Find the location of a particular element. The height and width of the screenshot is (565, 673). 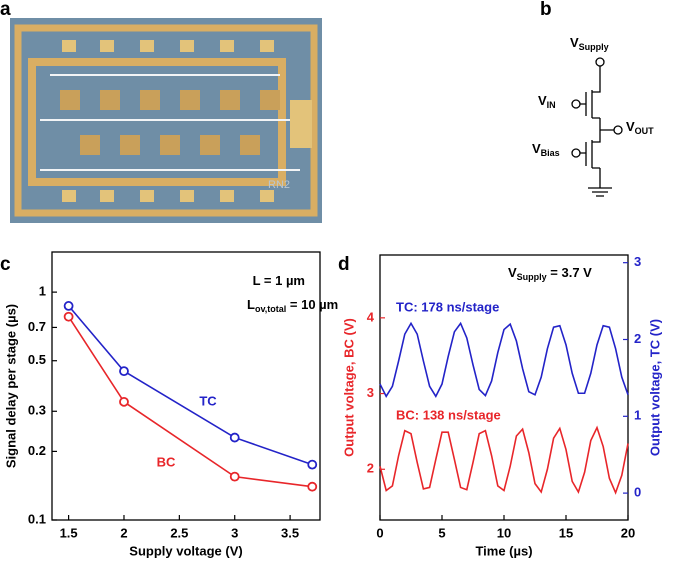

y-tick-label: 0.1 is located at coordinates (37, 518).